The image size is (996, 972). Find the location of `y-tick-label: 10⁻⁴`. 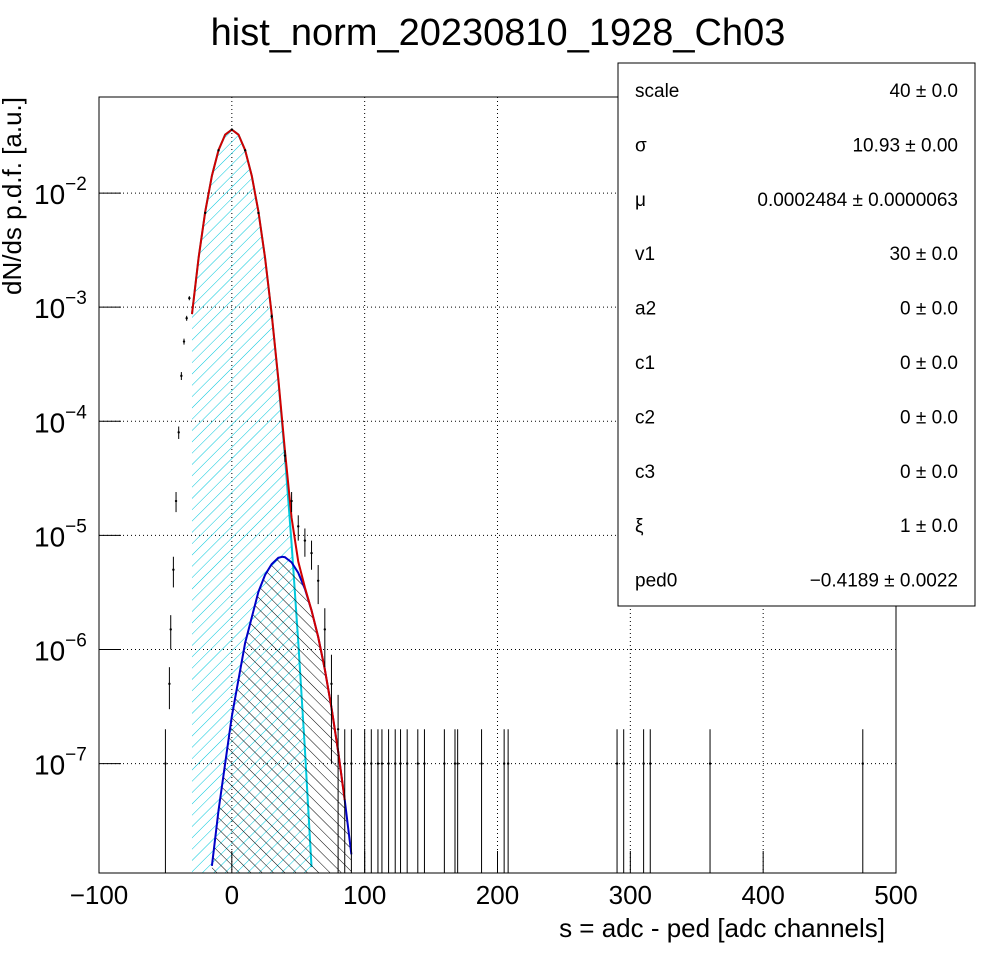

y-tick-label: 10⁻⁴ is located at coordinates (60, 420).